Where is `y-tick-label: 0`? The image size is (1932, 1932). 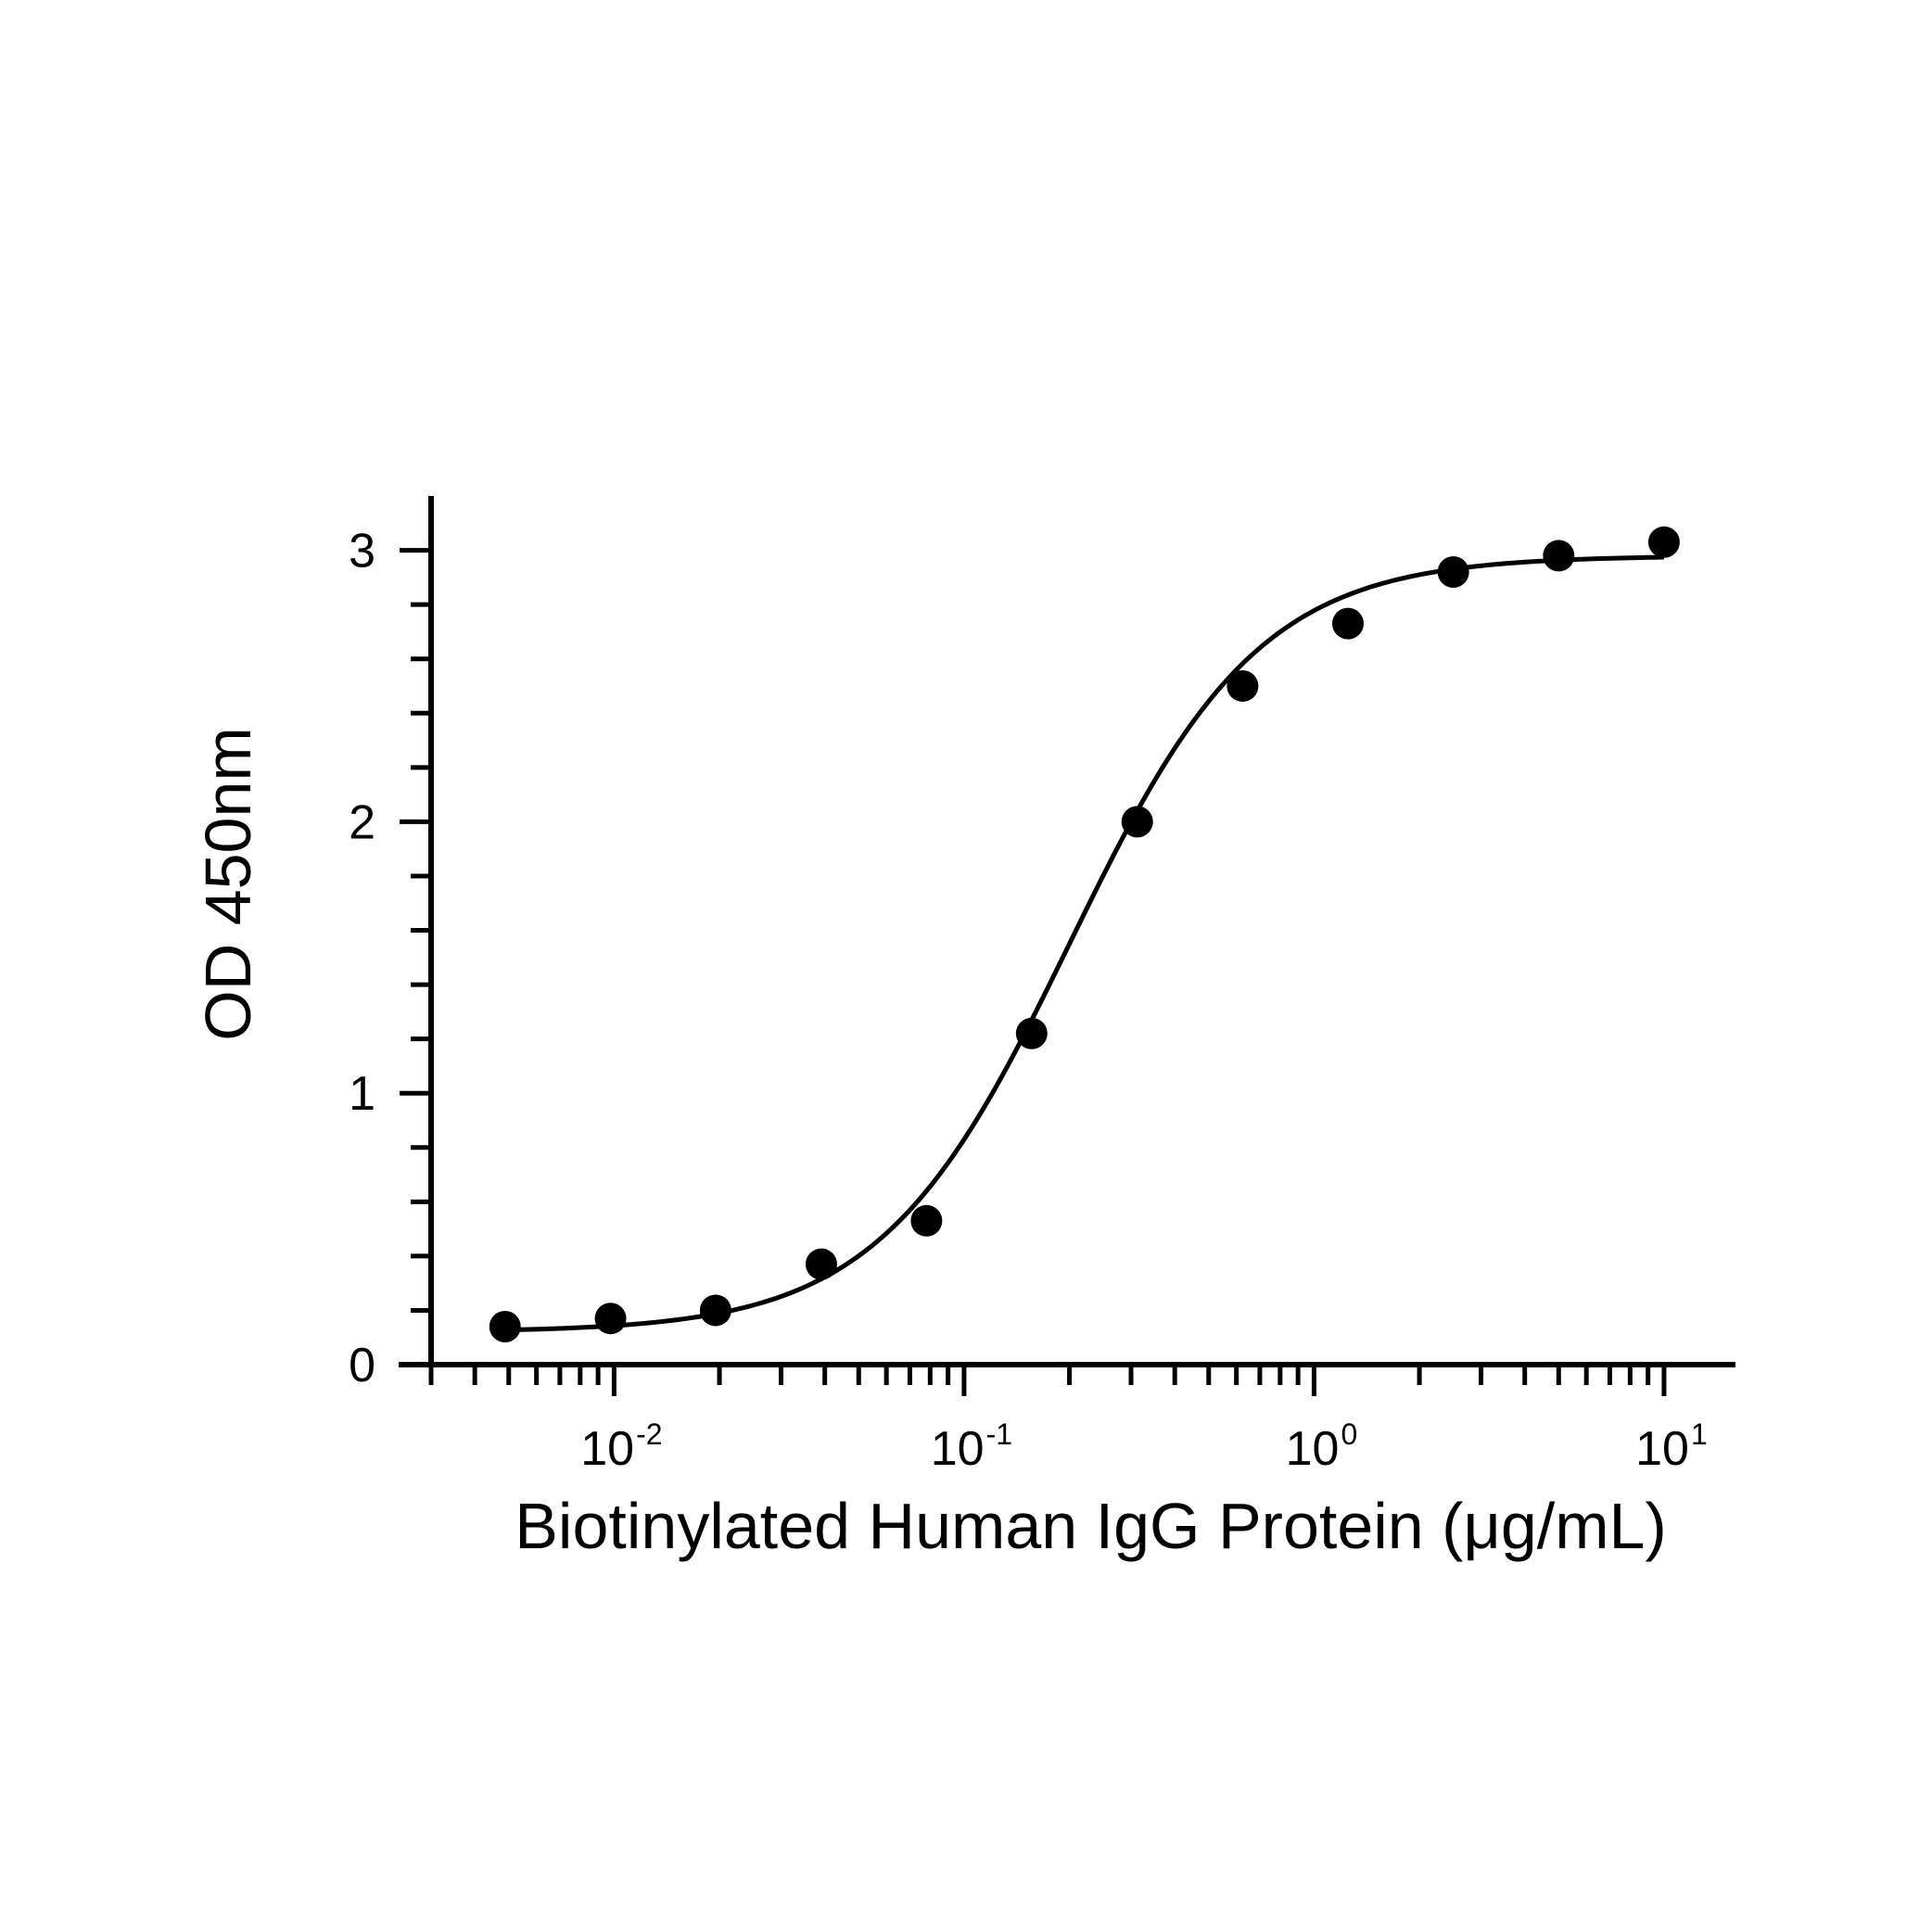
y-tick-label: 0 is located at coordinates (362, 1365).